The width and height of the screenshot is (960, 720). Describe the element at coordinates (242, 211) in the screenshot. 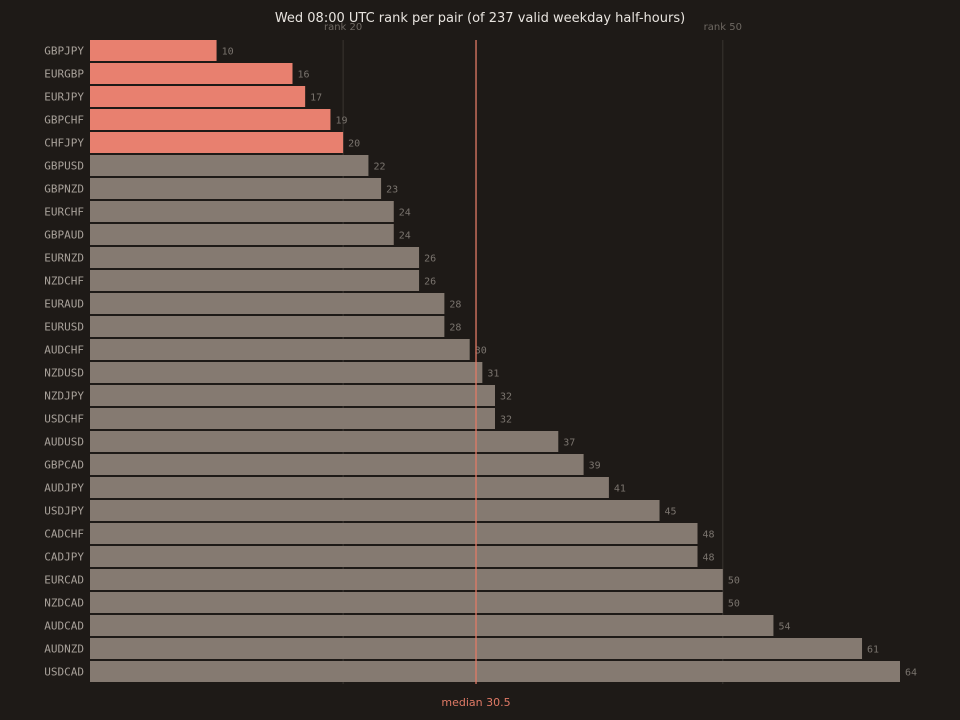

I see `bar-eurchf` at that location.